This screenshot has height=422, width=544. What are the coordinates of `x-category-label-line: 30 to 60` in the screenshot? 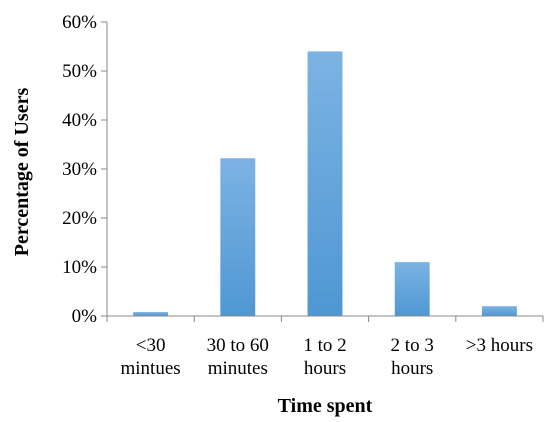 It's located at (238, 345).